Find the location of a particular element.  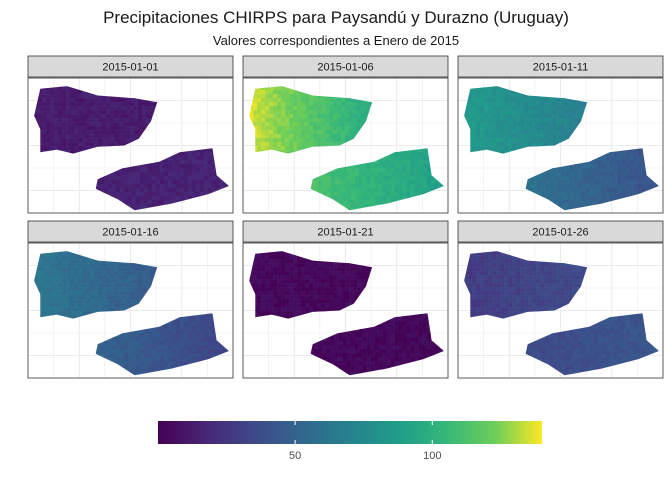

colorbar-tick-label: 100 is located at coordinates (432, 456).